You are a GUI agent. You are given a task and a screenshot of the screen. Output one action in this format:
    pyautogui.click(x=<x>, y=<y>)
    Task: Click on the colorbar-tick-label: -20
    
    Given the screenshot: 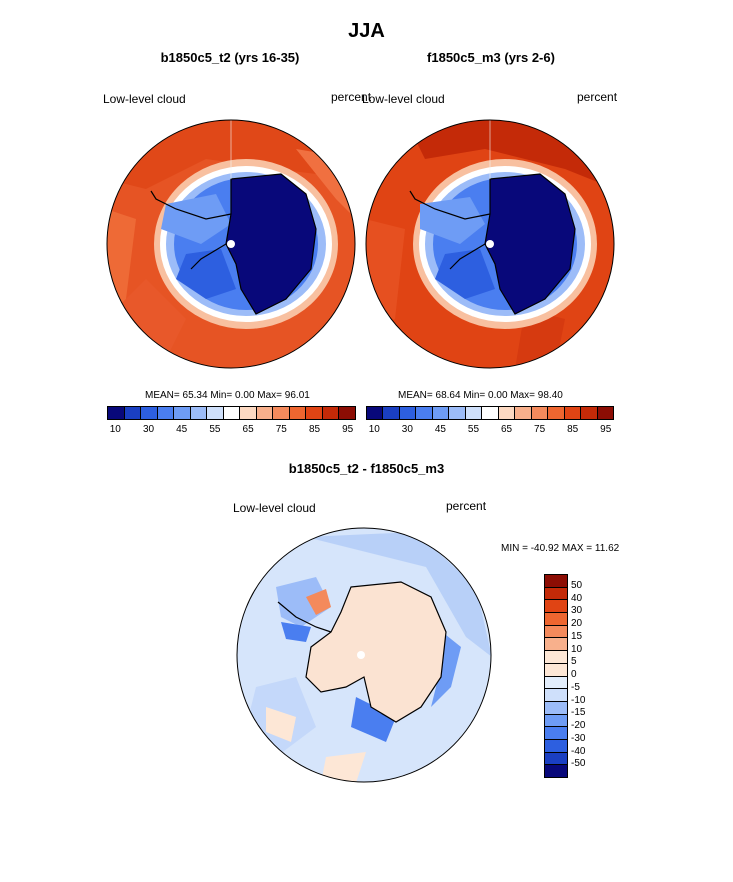 What is the action you would take?
    pyautogui.click(x=578, y=725)
    